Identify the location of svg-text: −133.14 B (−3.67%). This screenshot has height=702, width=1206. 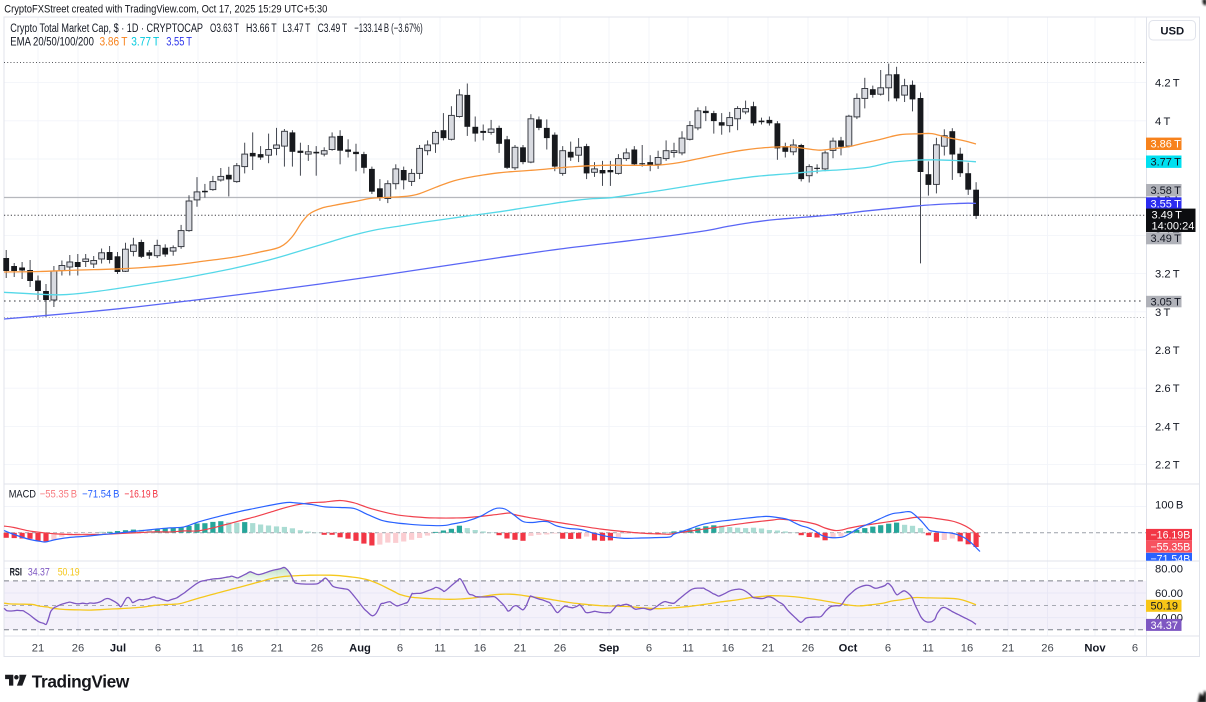
(388, 29).